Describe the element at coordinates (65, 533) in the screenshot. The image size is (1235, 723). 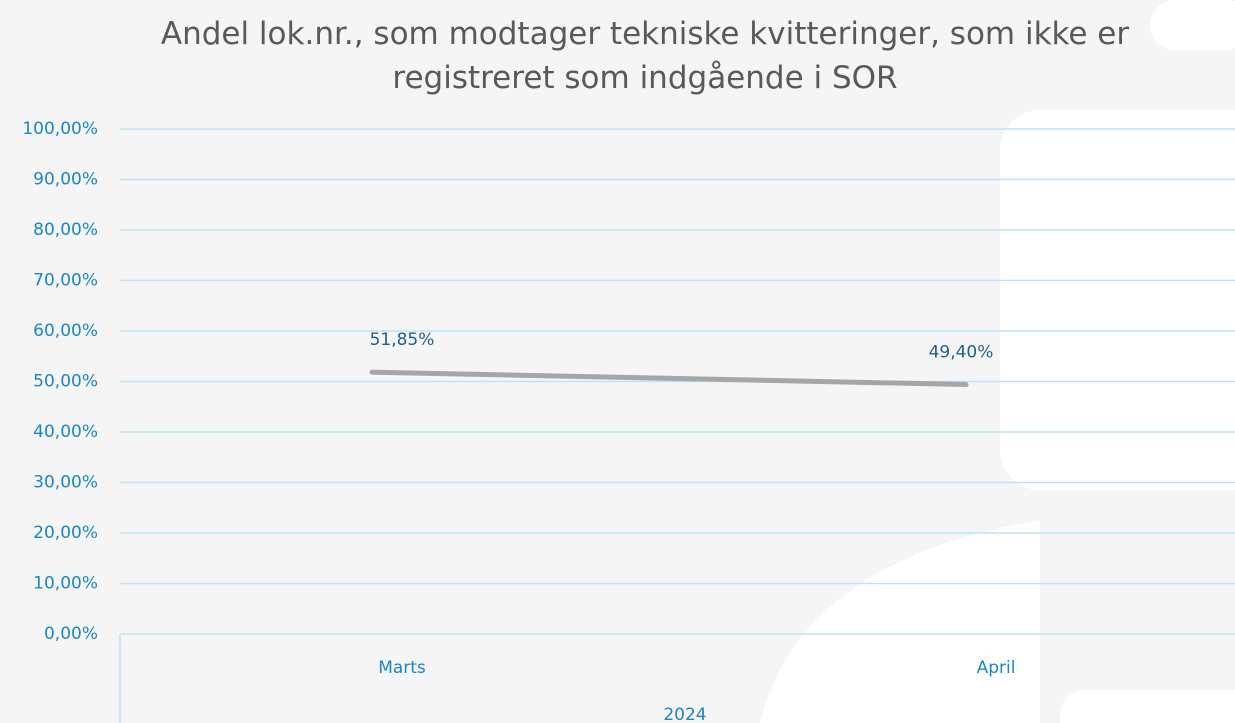
I see `y-tick-label: 20,00%` at that location.